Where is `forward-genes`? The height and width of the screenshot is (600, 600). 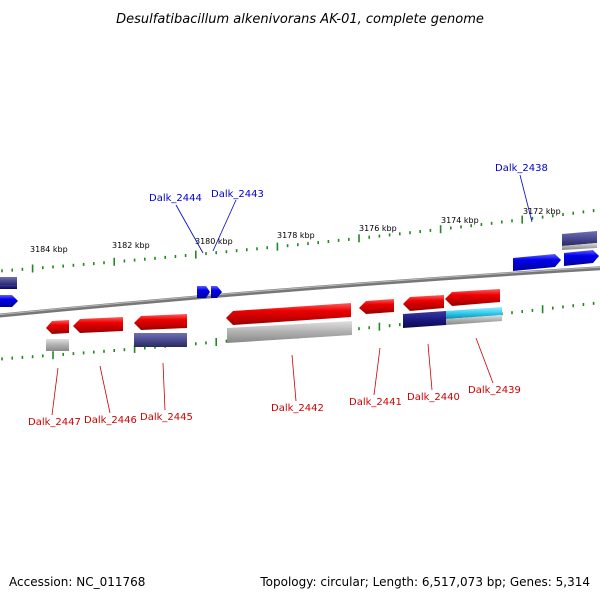 forward-genes is located at coordinates (299, 269).